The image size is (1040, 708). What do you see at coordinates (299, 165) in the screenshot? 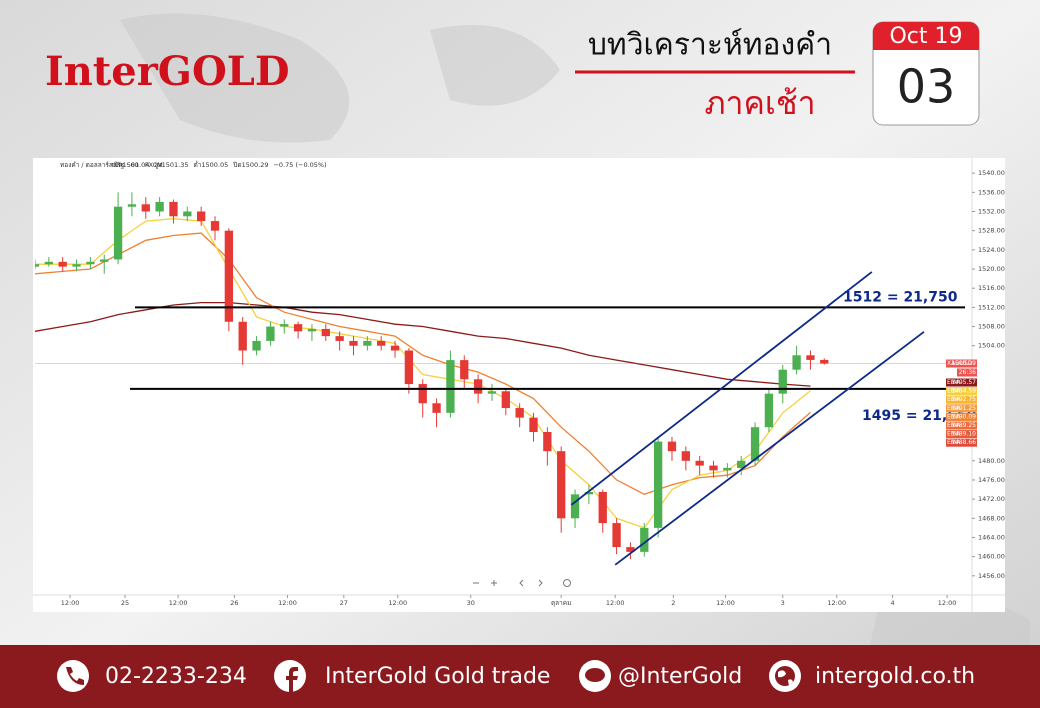
I see `ohlc-stat: −0.75 (−0.05%)` at bounding box center [299, 165].